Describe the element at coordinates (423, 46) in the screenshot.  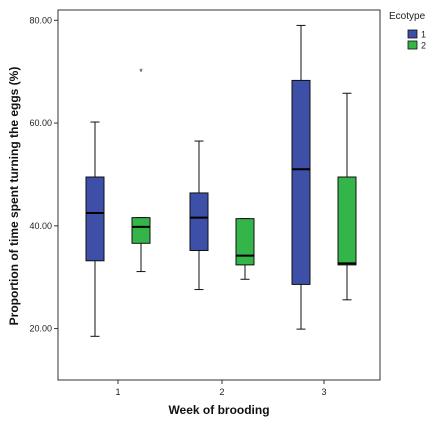
I see `legend-label: 2` at that location.